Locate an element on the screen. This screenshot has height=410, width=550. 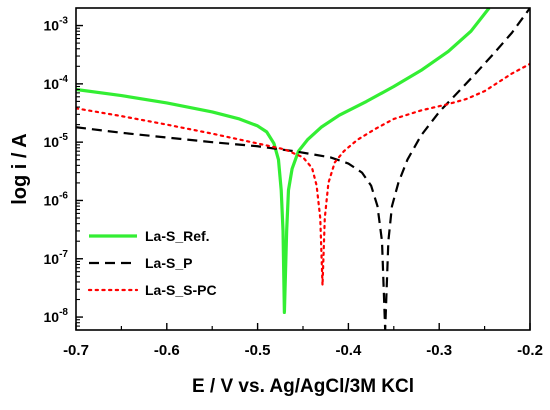
legend-label: La-S_S-PC is located at coordinates (181, 290).